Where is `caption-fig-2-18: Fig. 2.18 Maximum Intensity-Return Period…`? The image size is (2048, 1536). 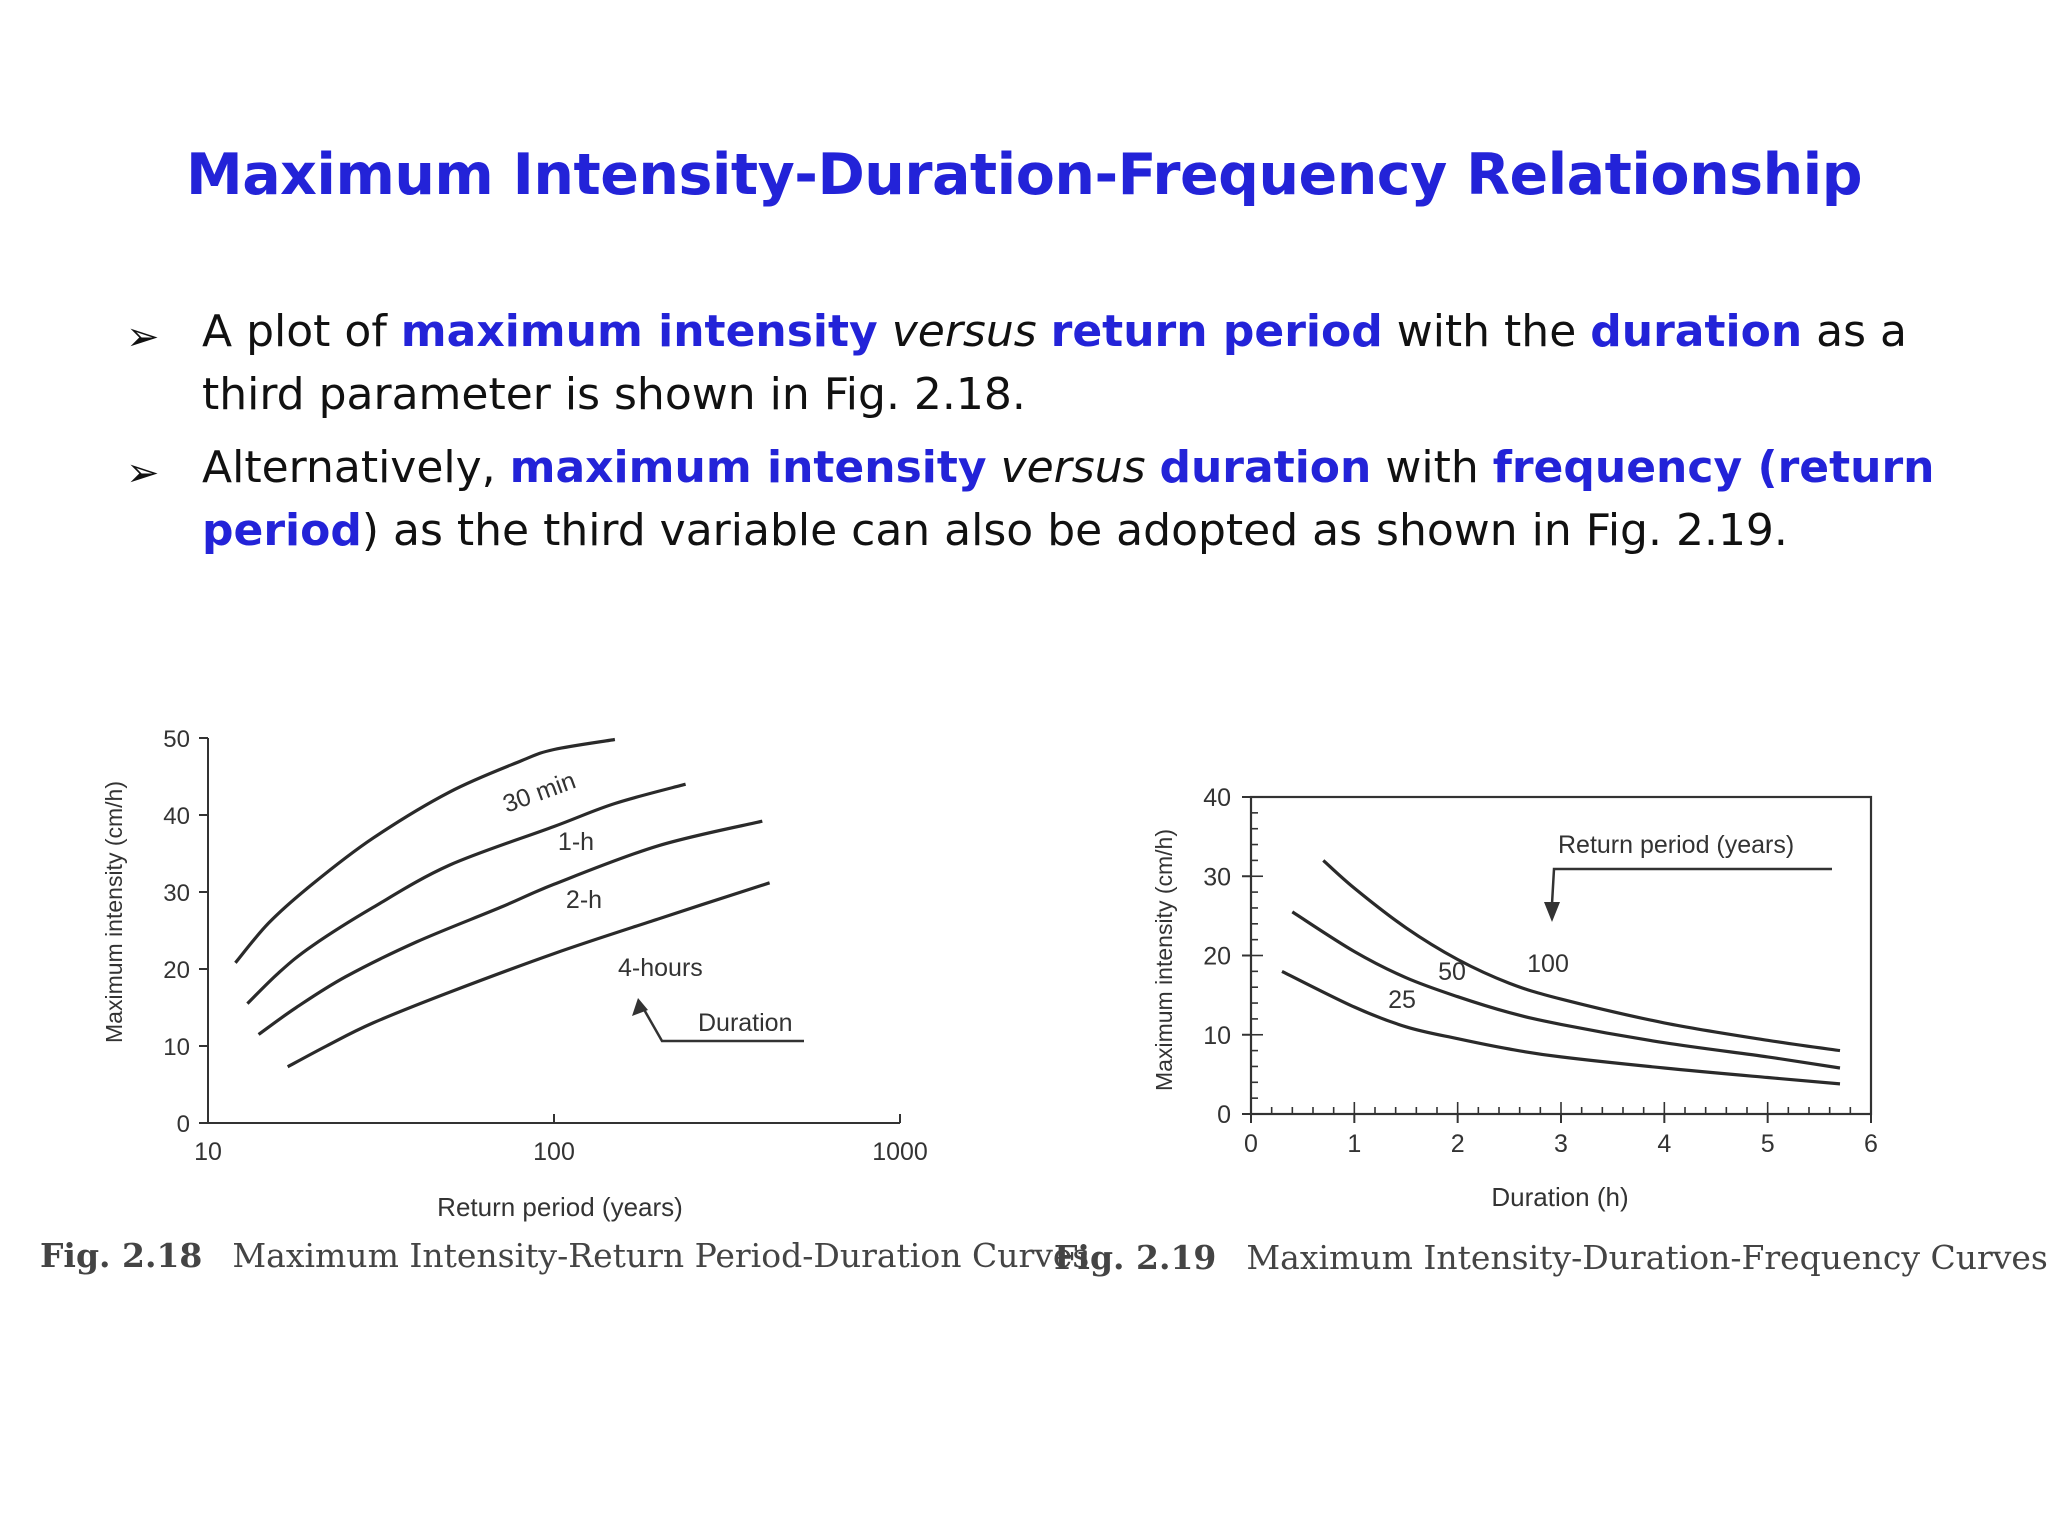 caption-fig-2-18: Fig. 2.18 Maximum Intensity-Return Period… is located at coordinates (564, 1255).